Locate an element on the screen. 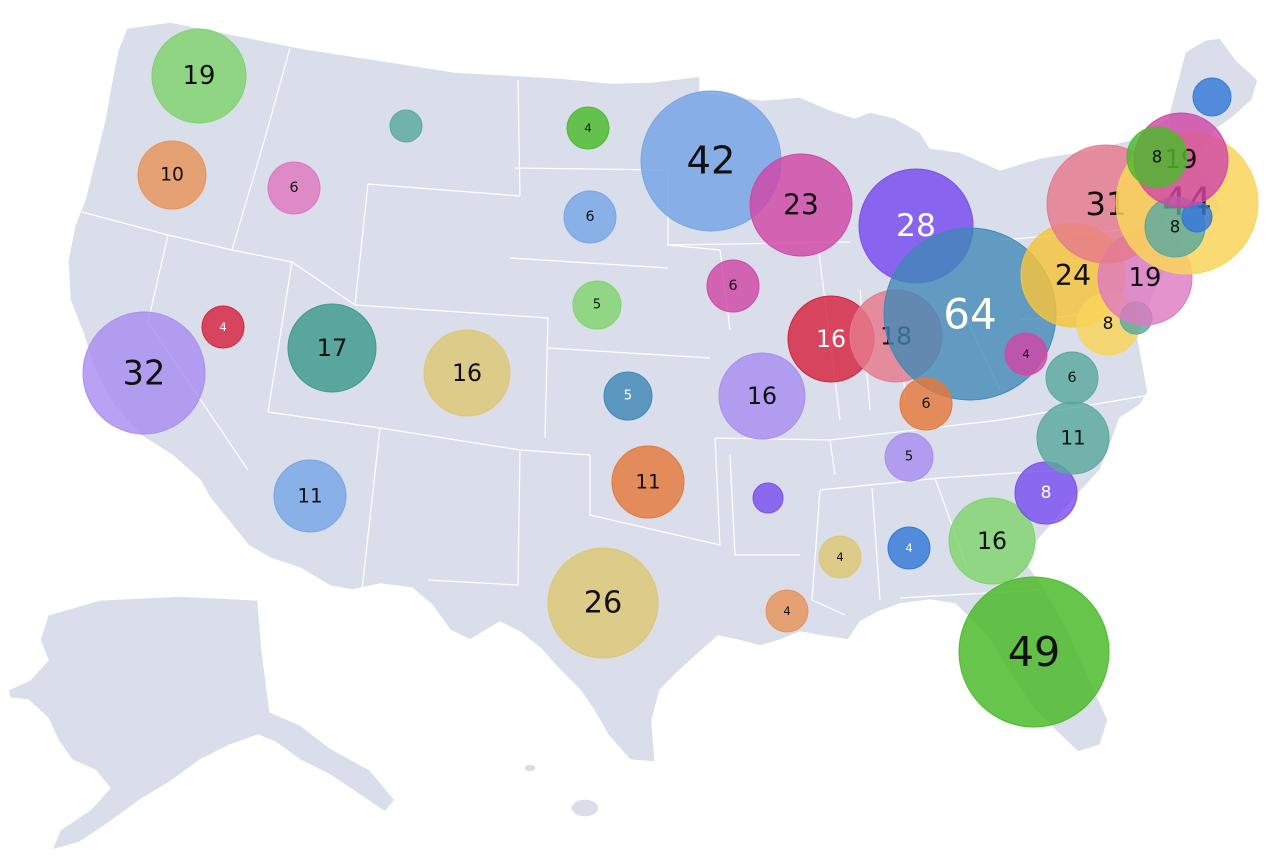  bubble-north-dakota: 4 is located at coordinates (588, 128).